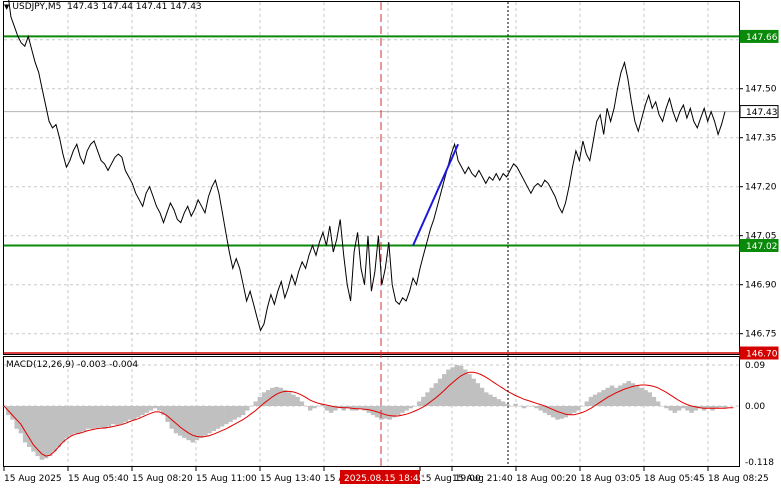 The width and height of the screenshot is (781, 489). What do you see at coordinates (436, 194) in the screenshot?
I see `trend-line` at bounding box center [436, 194].